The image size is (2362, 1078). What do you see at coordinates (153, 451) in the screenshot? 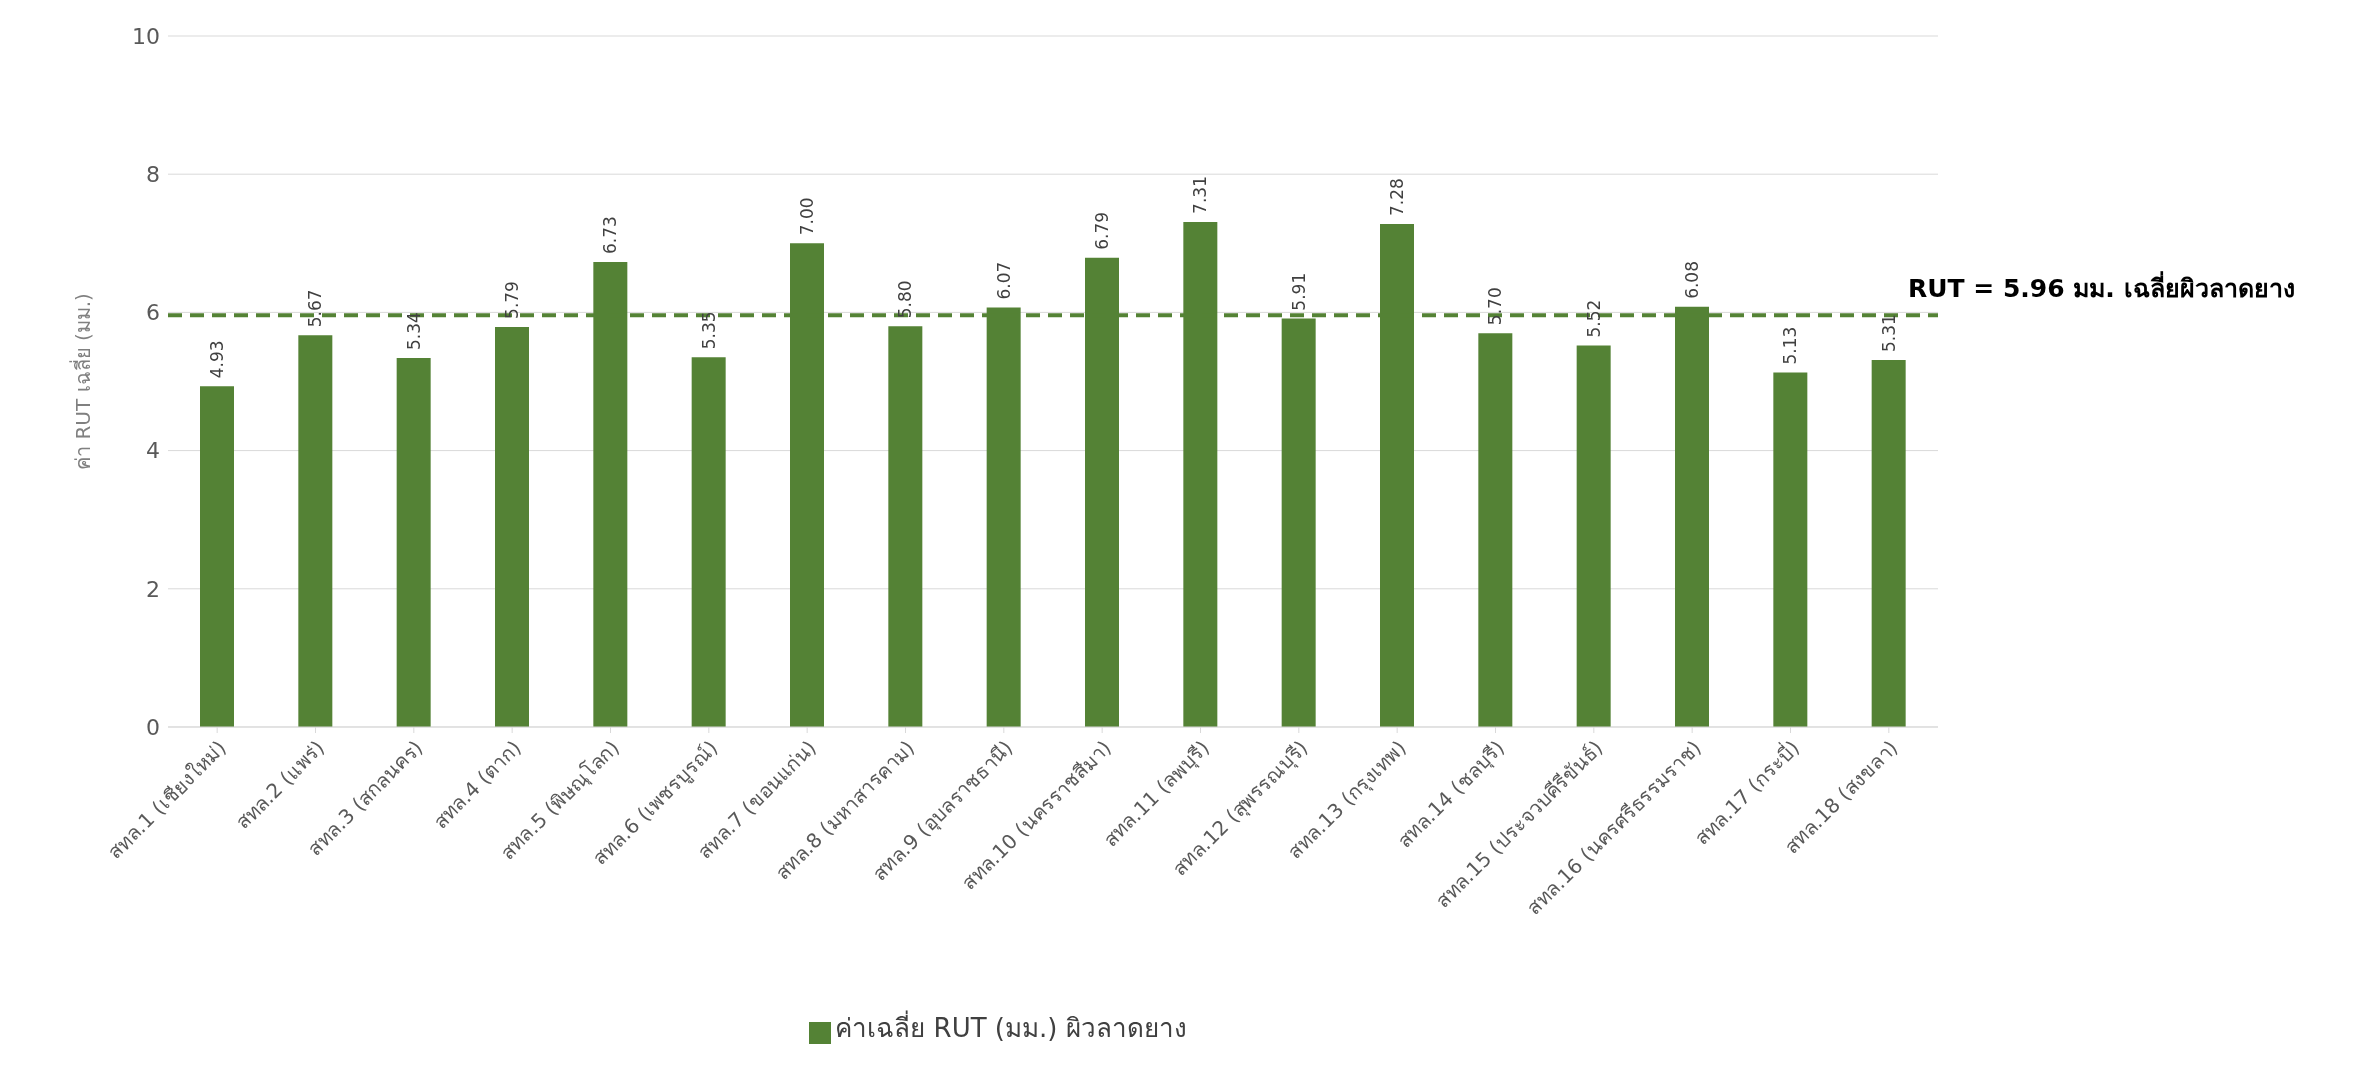
I see `y-tick-label: 4` at bounding box center [153, 451].